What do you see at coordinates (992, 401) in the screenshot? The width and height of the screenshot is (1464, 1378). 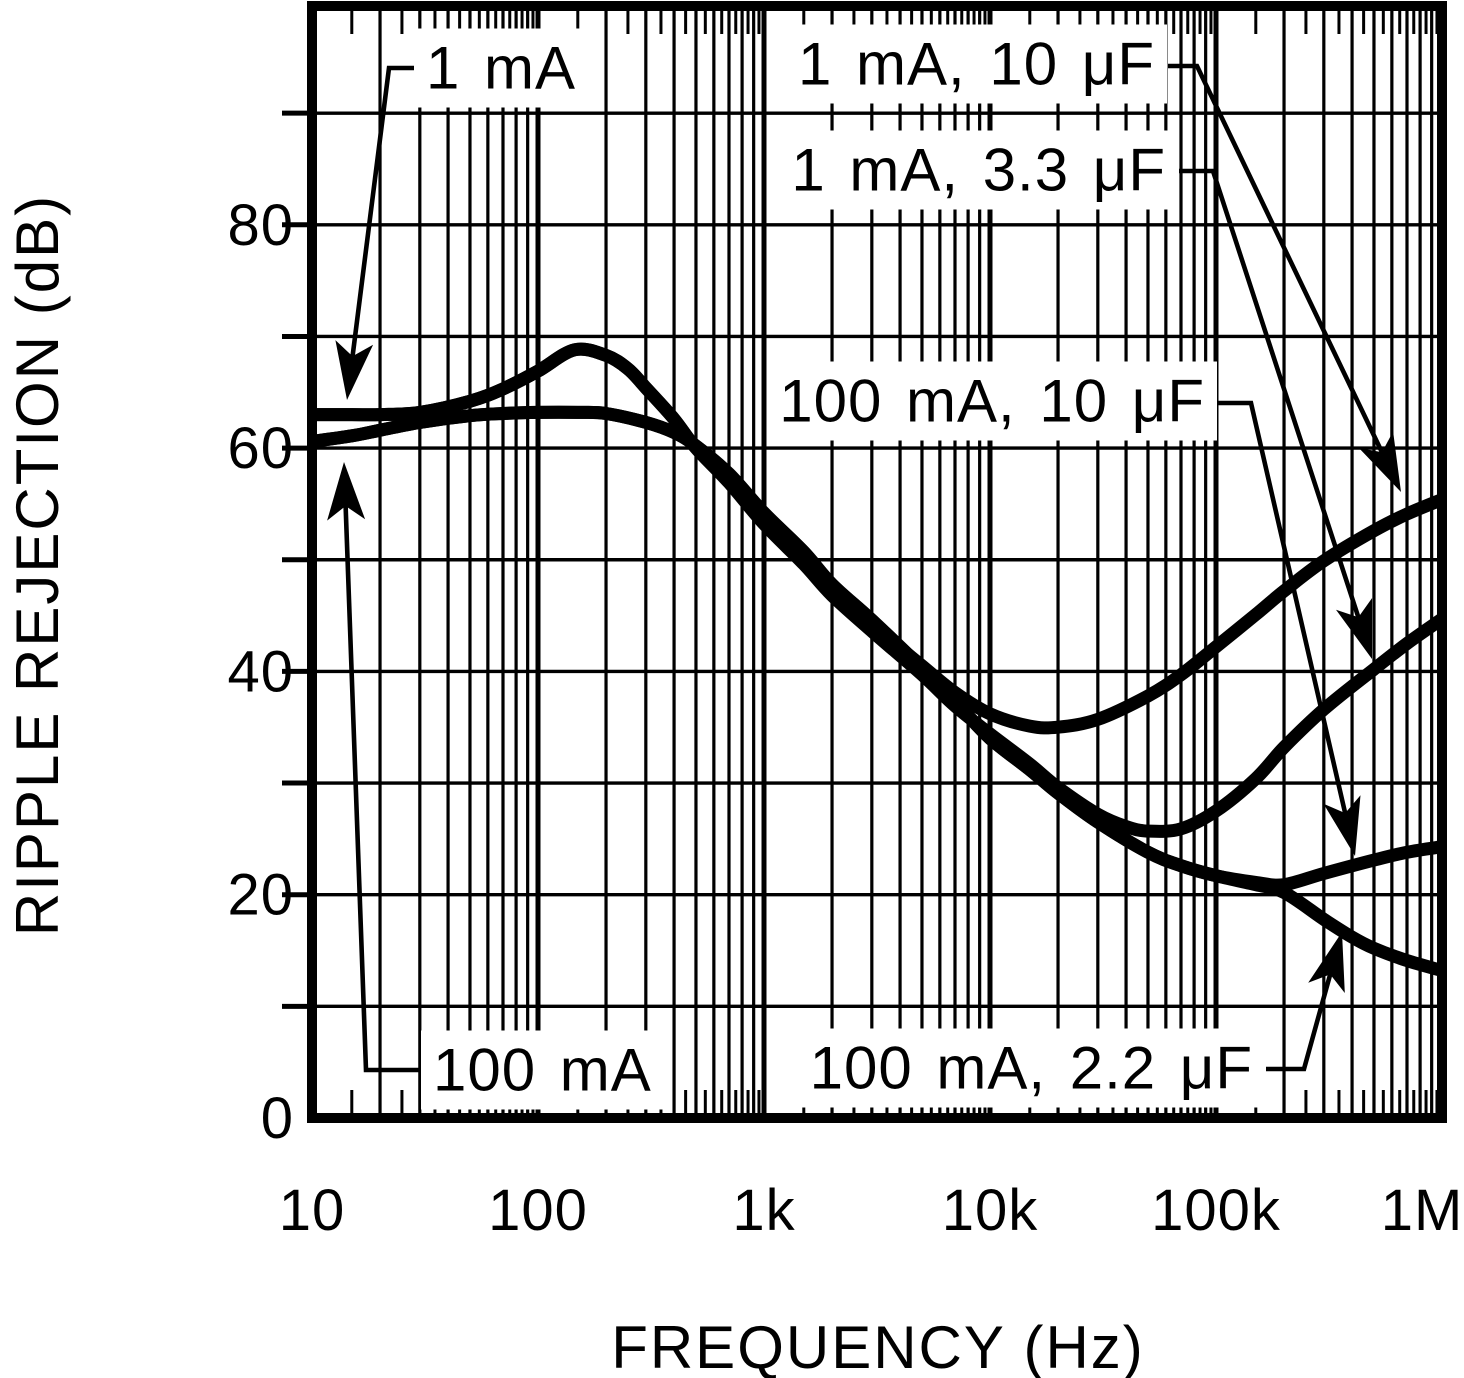 I see `callout-100ma-10uf: 100 mA, 10 μF` at bounding box center [992, 401].